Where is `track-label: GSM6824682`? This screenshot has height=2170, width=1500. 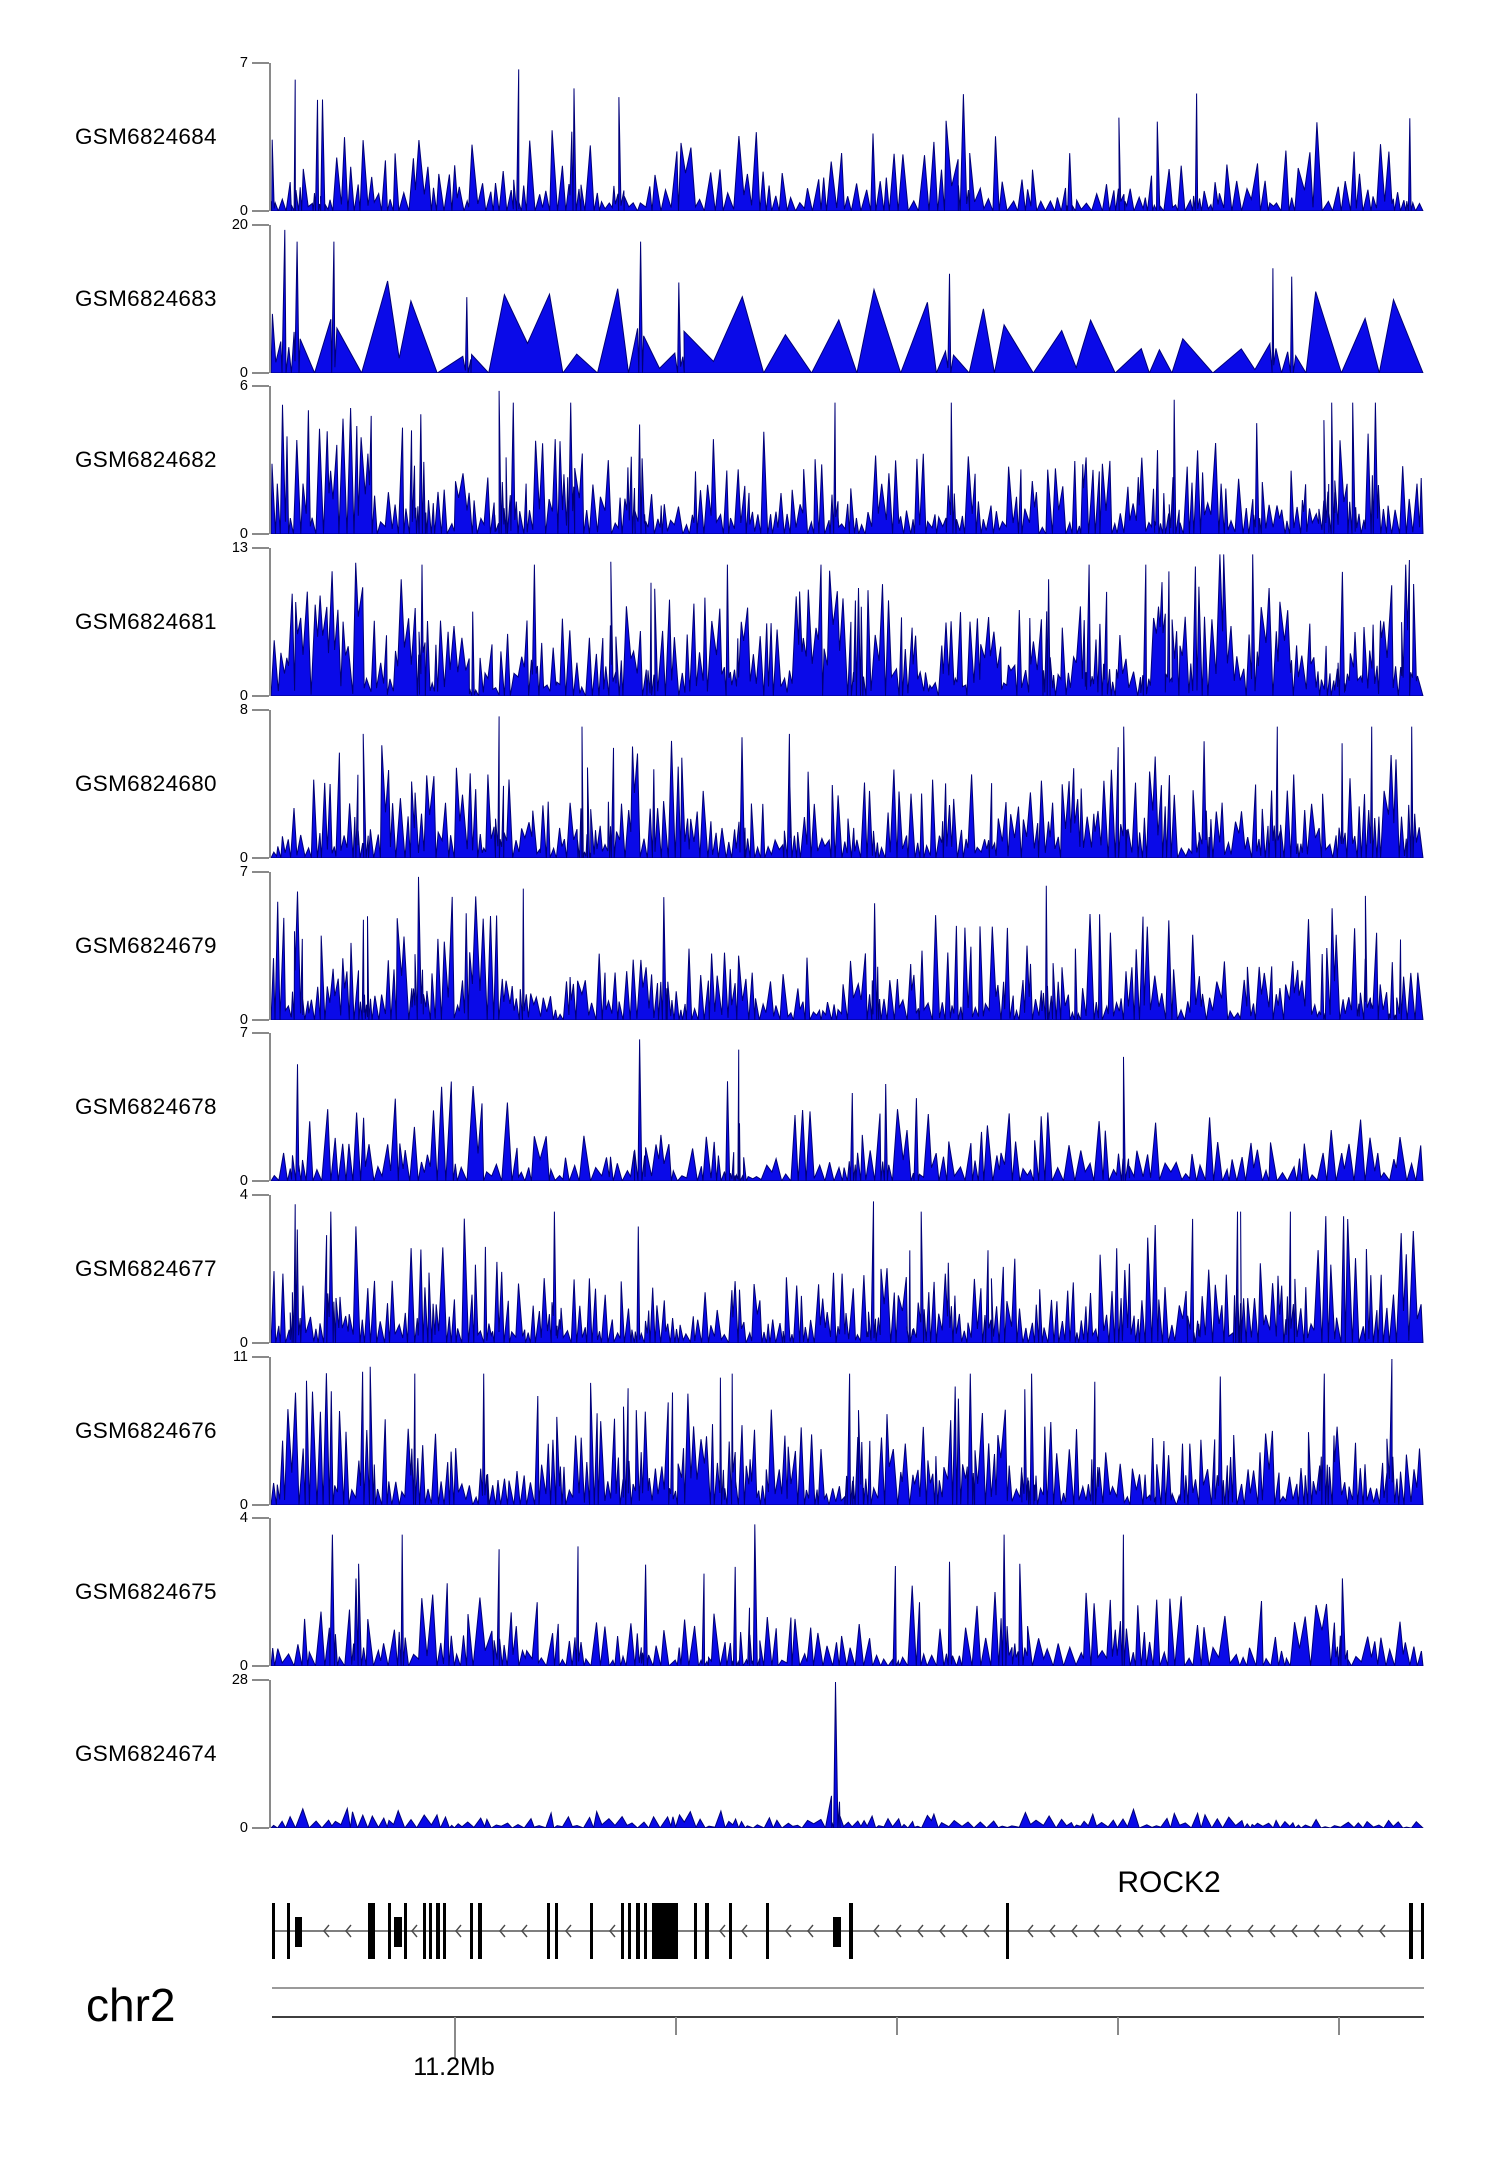 track-label: GSM6824682 is located at coordinates (146, 460).